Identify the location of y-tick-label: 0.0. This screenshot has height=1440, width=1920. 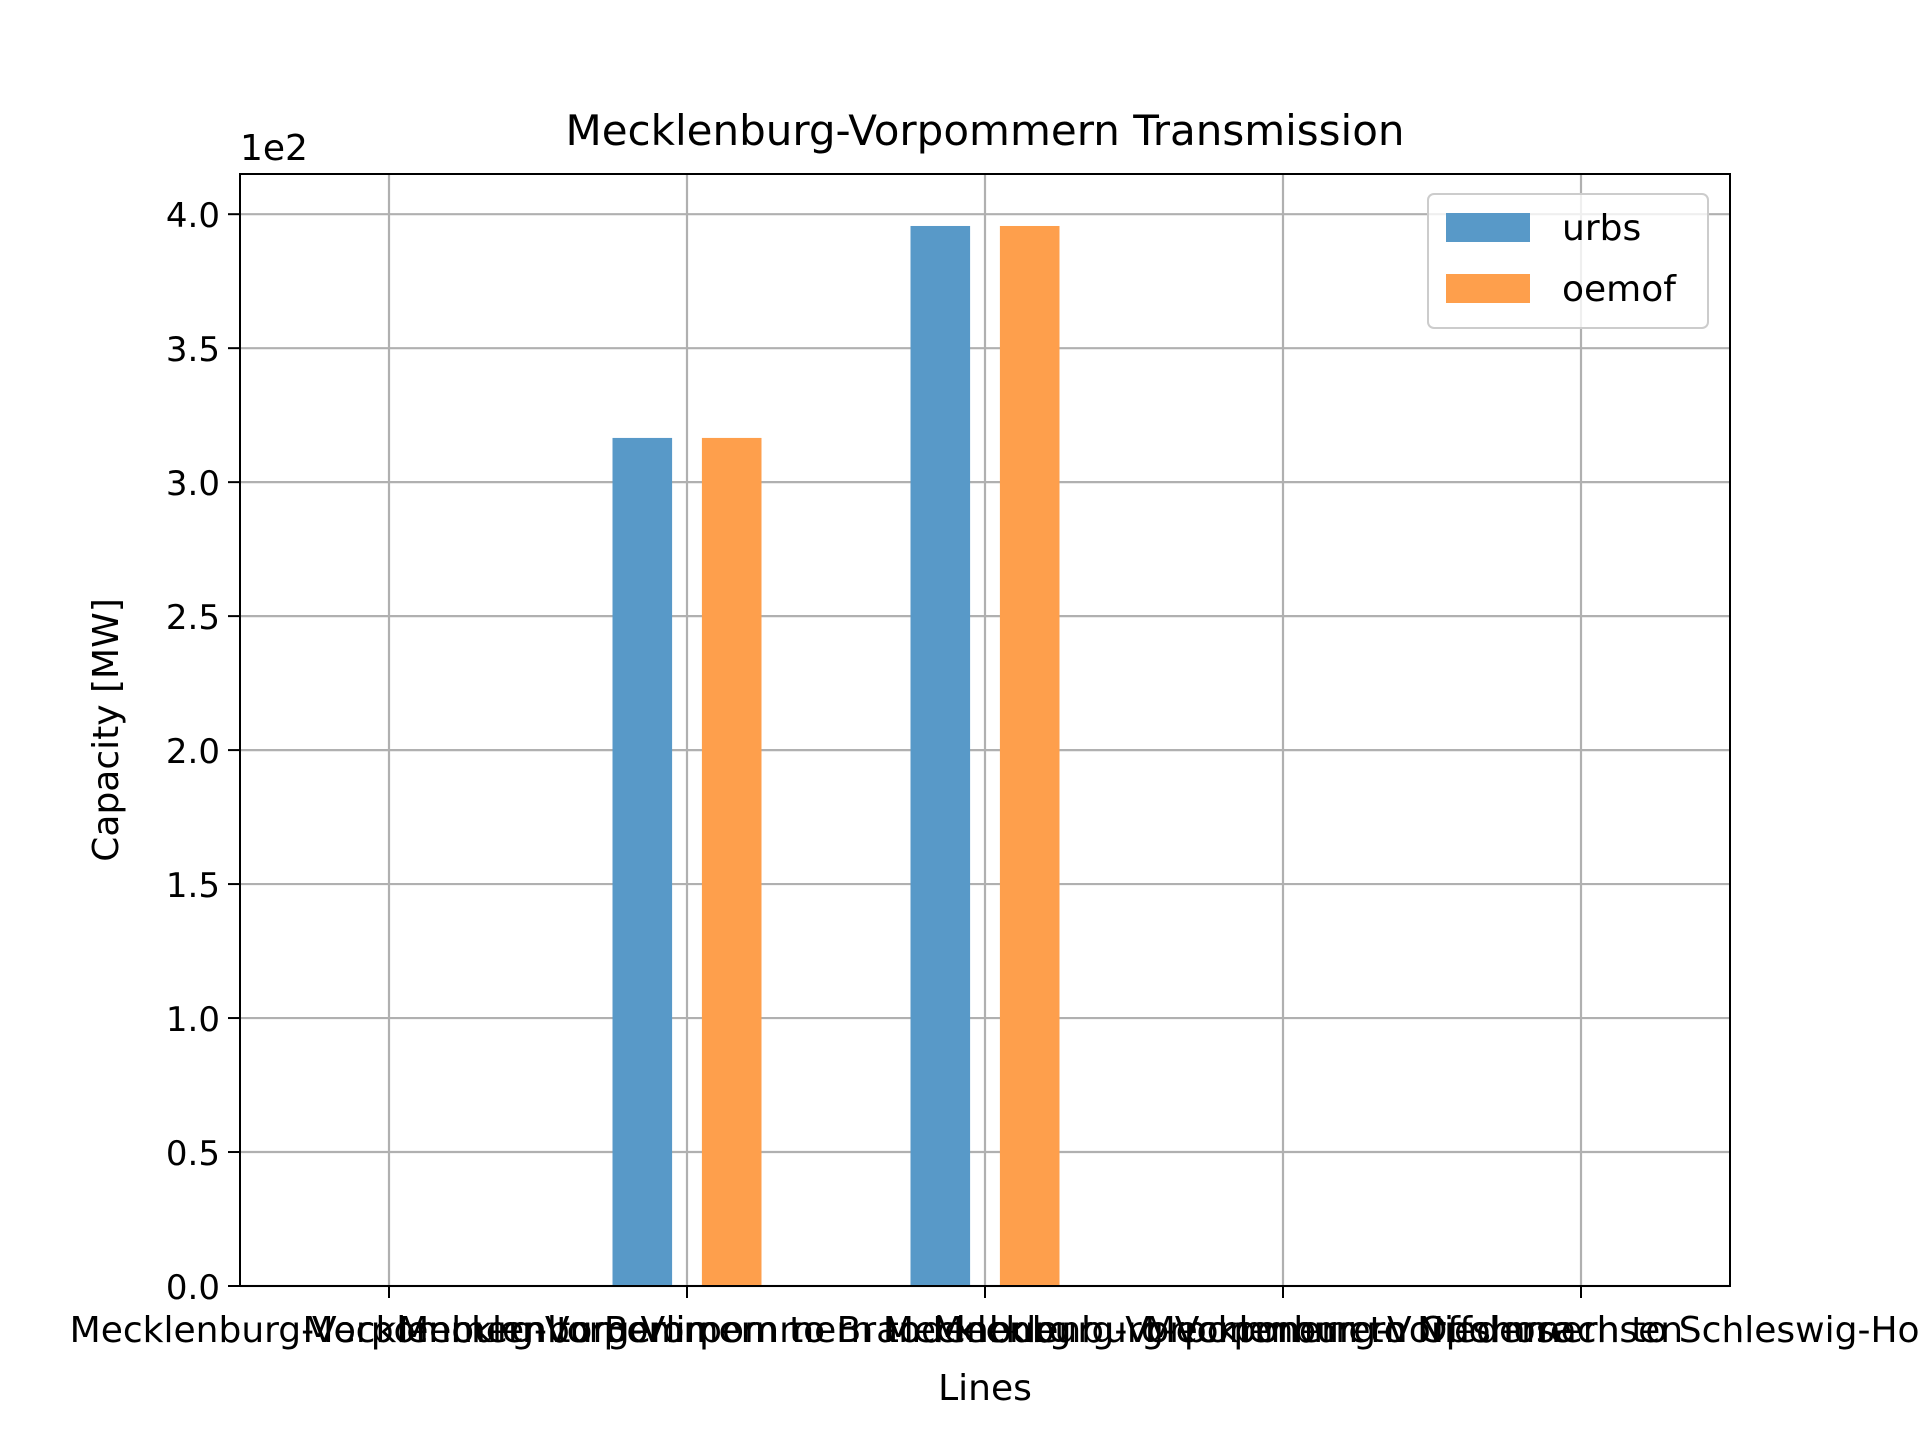
(193, 1288).